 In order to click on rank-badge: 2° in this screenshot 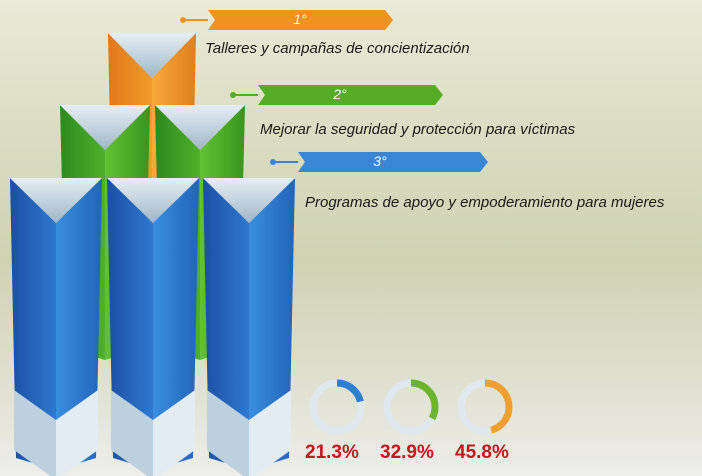, I will do `click(340, 94)`.